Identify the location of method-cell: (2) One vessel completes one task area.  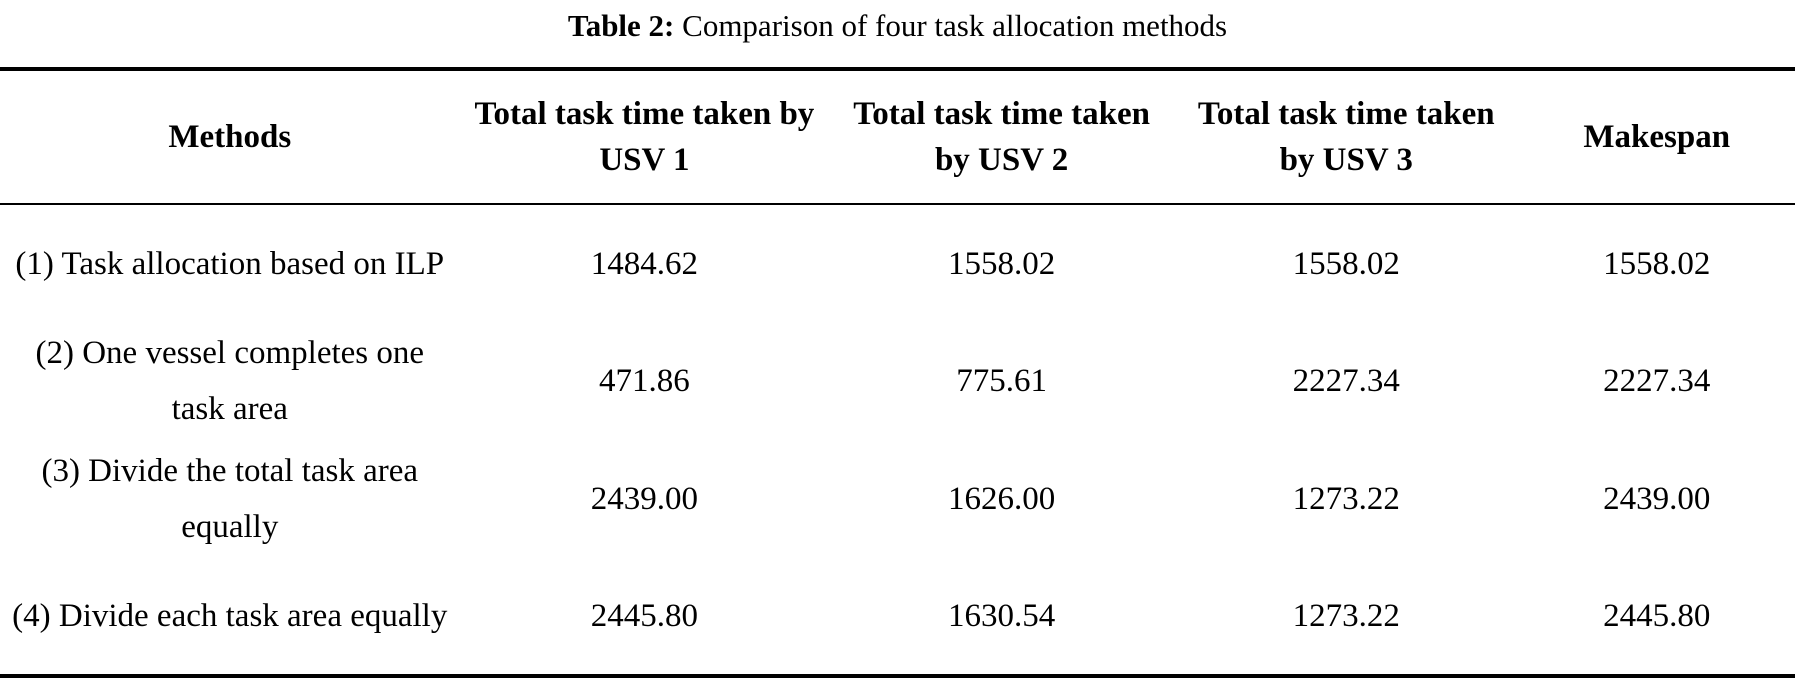
(230, 381).